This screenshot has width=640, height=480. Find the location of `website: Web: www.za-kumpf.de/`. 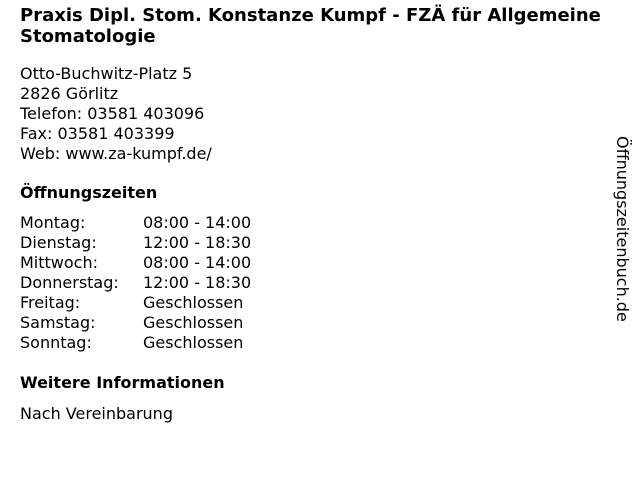

website: Web: www.za-kumpf.de/ is located at coordinates (116, 153).